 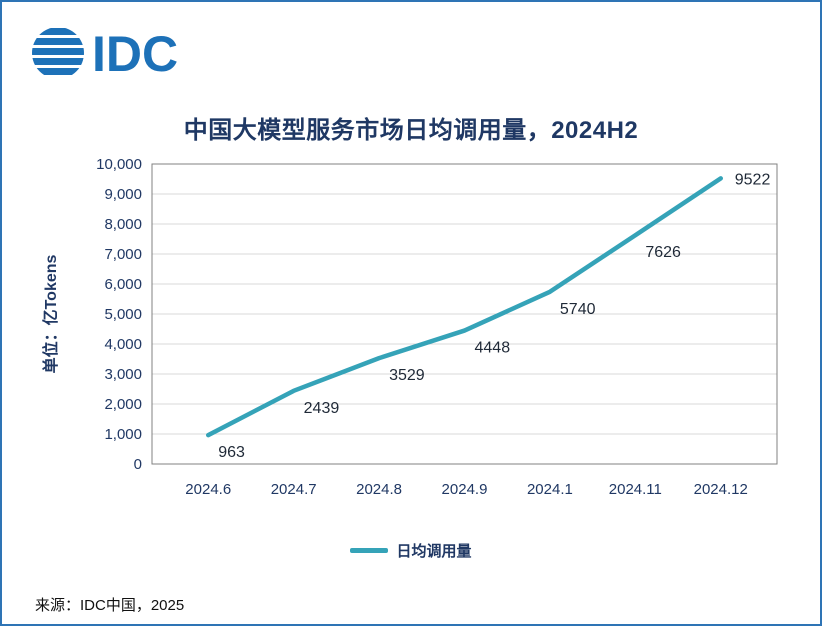 I want to click on svg-text: 3,000, so click(x=123, y=374).